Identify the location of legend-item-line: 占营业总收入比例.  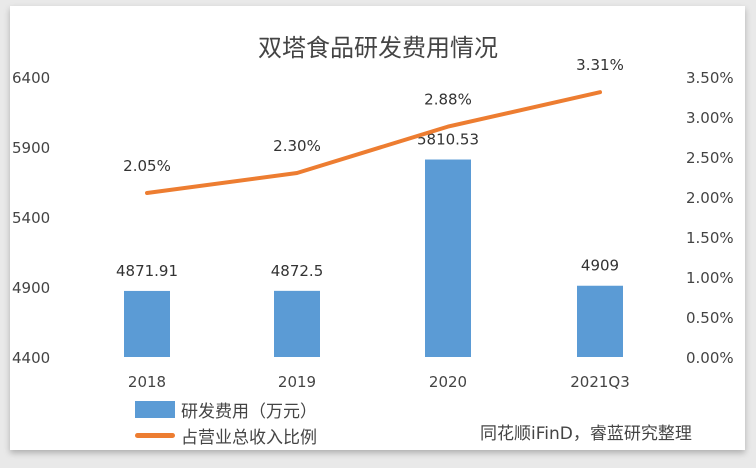
(226, 435).